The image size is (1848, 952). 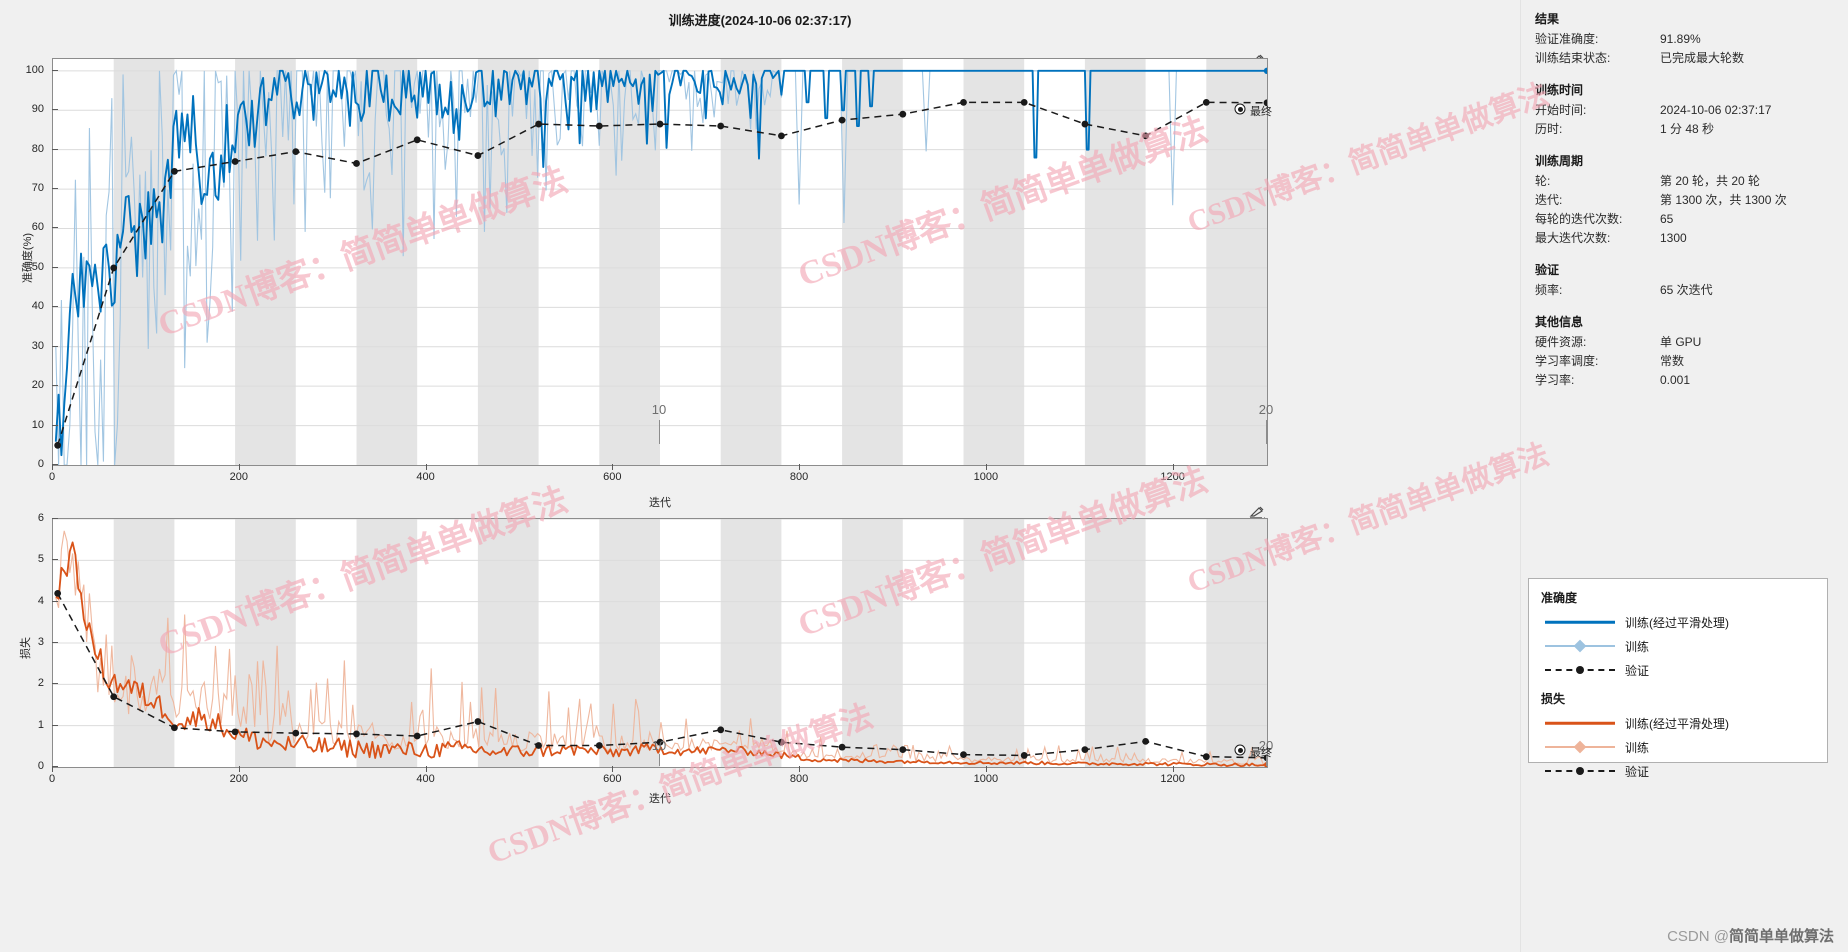 I want to click on info-row-key: 迭代:, so click(x=1549, y=200).